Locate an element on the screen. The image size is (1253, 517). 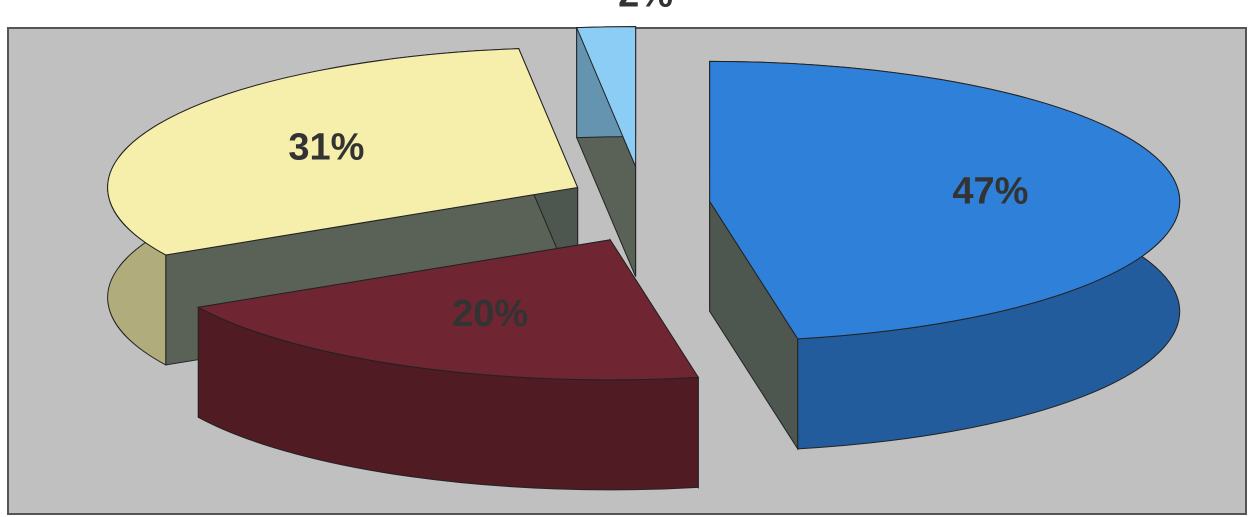
data-label: 31% is located at coordinates (326, 147).